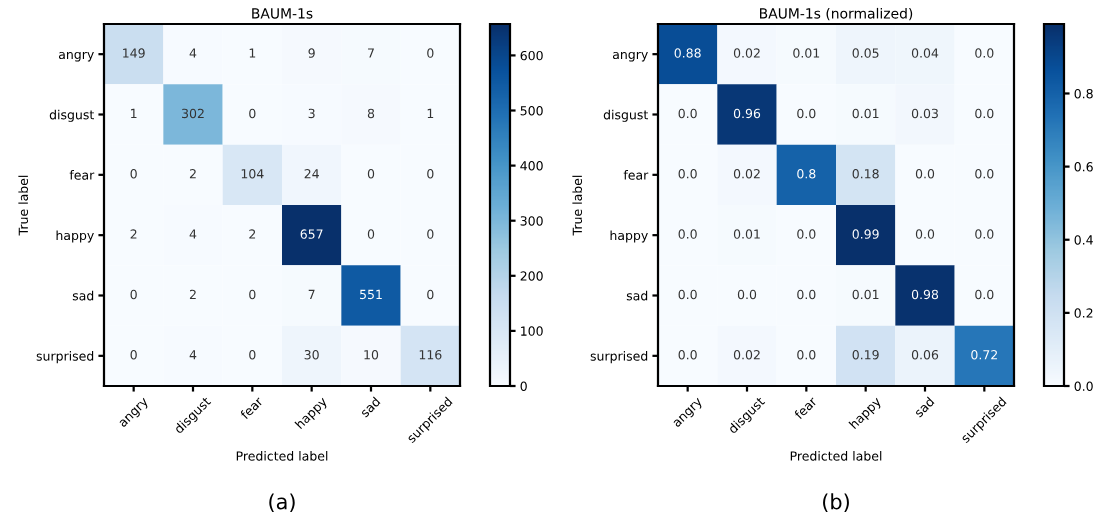 The height and width of the screenshot is (524, 1100). Describe the element at coordinates (836, 502) in the screenshot. I see `text: (b)` at that location.